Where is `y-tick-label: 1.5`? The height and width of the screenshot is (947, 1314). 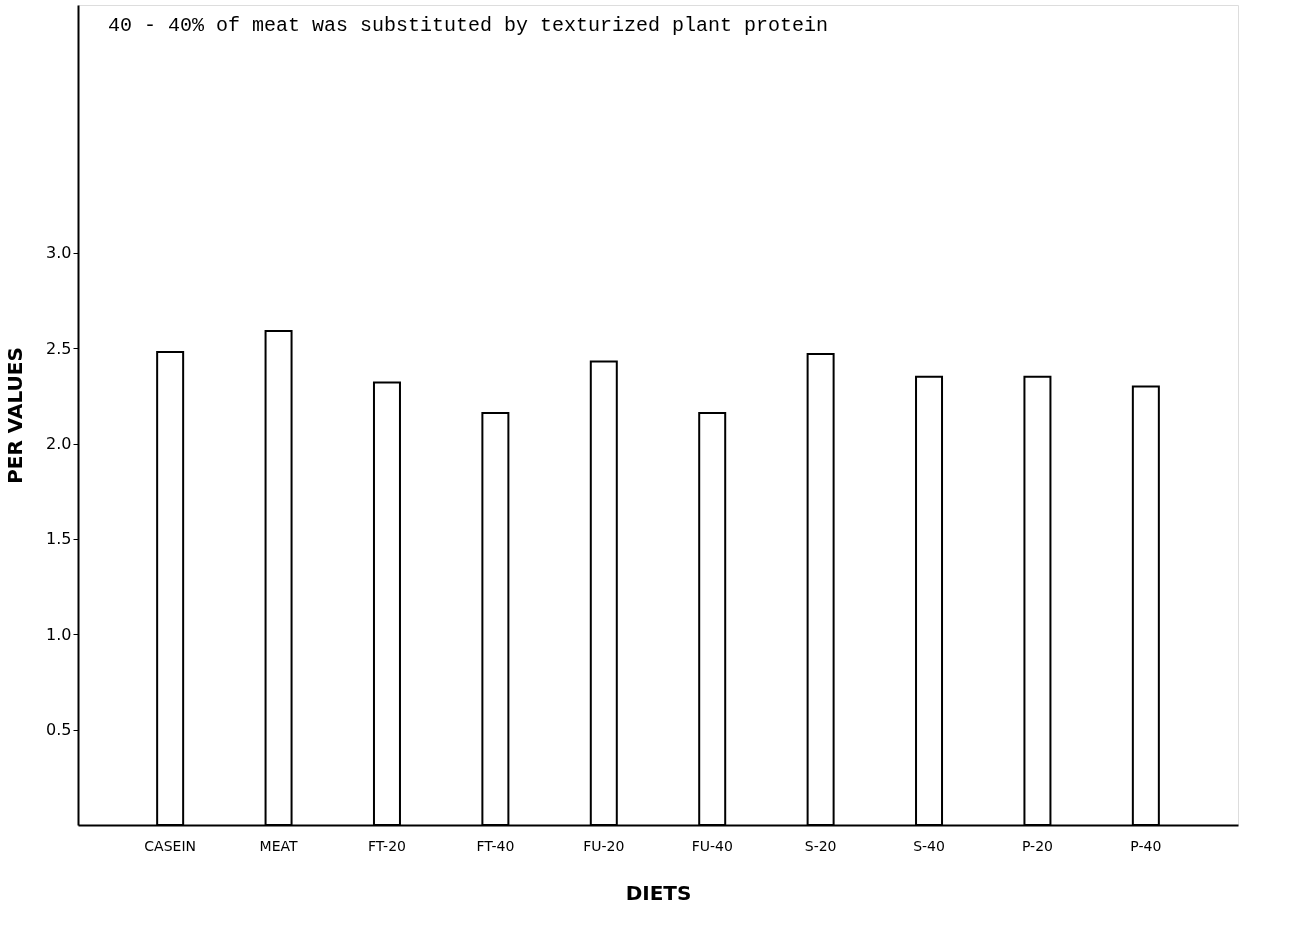
y-tick-label: 1.5 is located at coordinates (59, 539).